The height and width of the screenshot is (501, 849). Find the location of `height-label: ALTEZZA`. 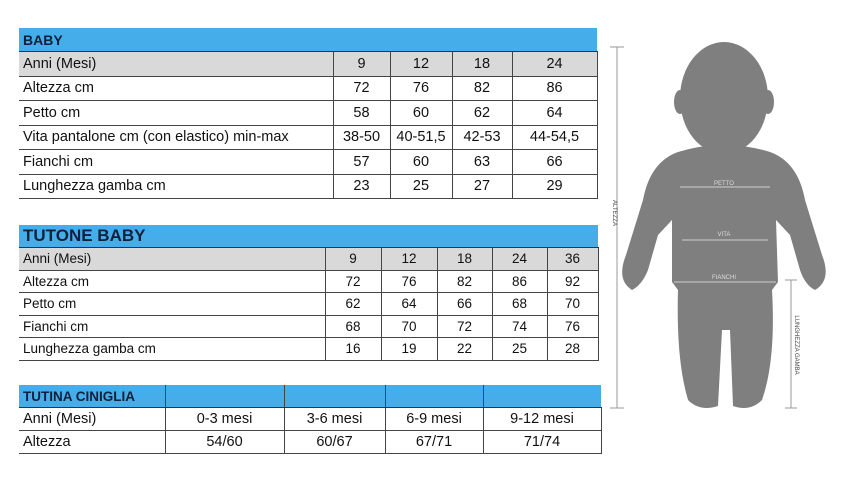

height-label: ALTEZZA is located at coordinates (614, 213).